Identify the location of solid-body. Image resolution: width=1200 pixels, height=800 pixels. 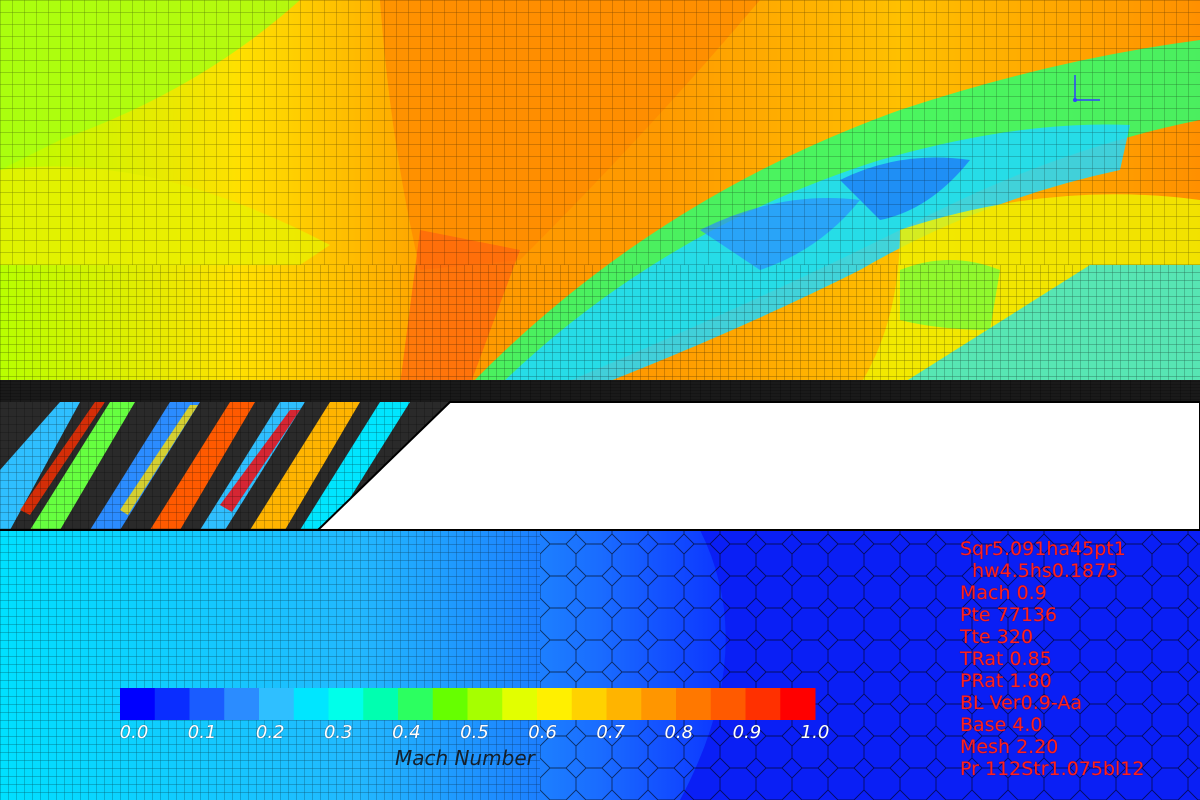
(757, 466).